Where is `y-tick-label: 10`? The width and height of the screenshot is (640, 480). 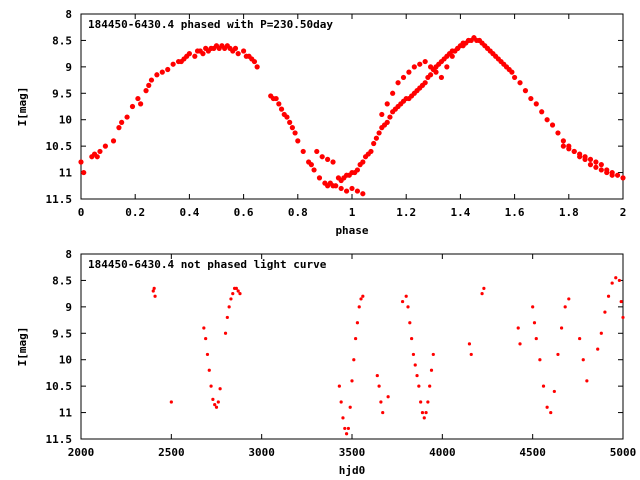 y-tick-label: 10 is located at coordinates (65, 120).